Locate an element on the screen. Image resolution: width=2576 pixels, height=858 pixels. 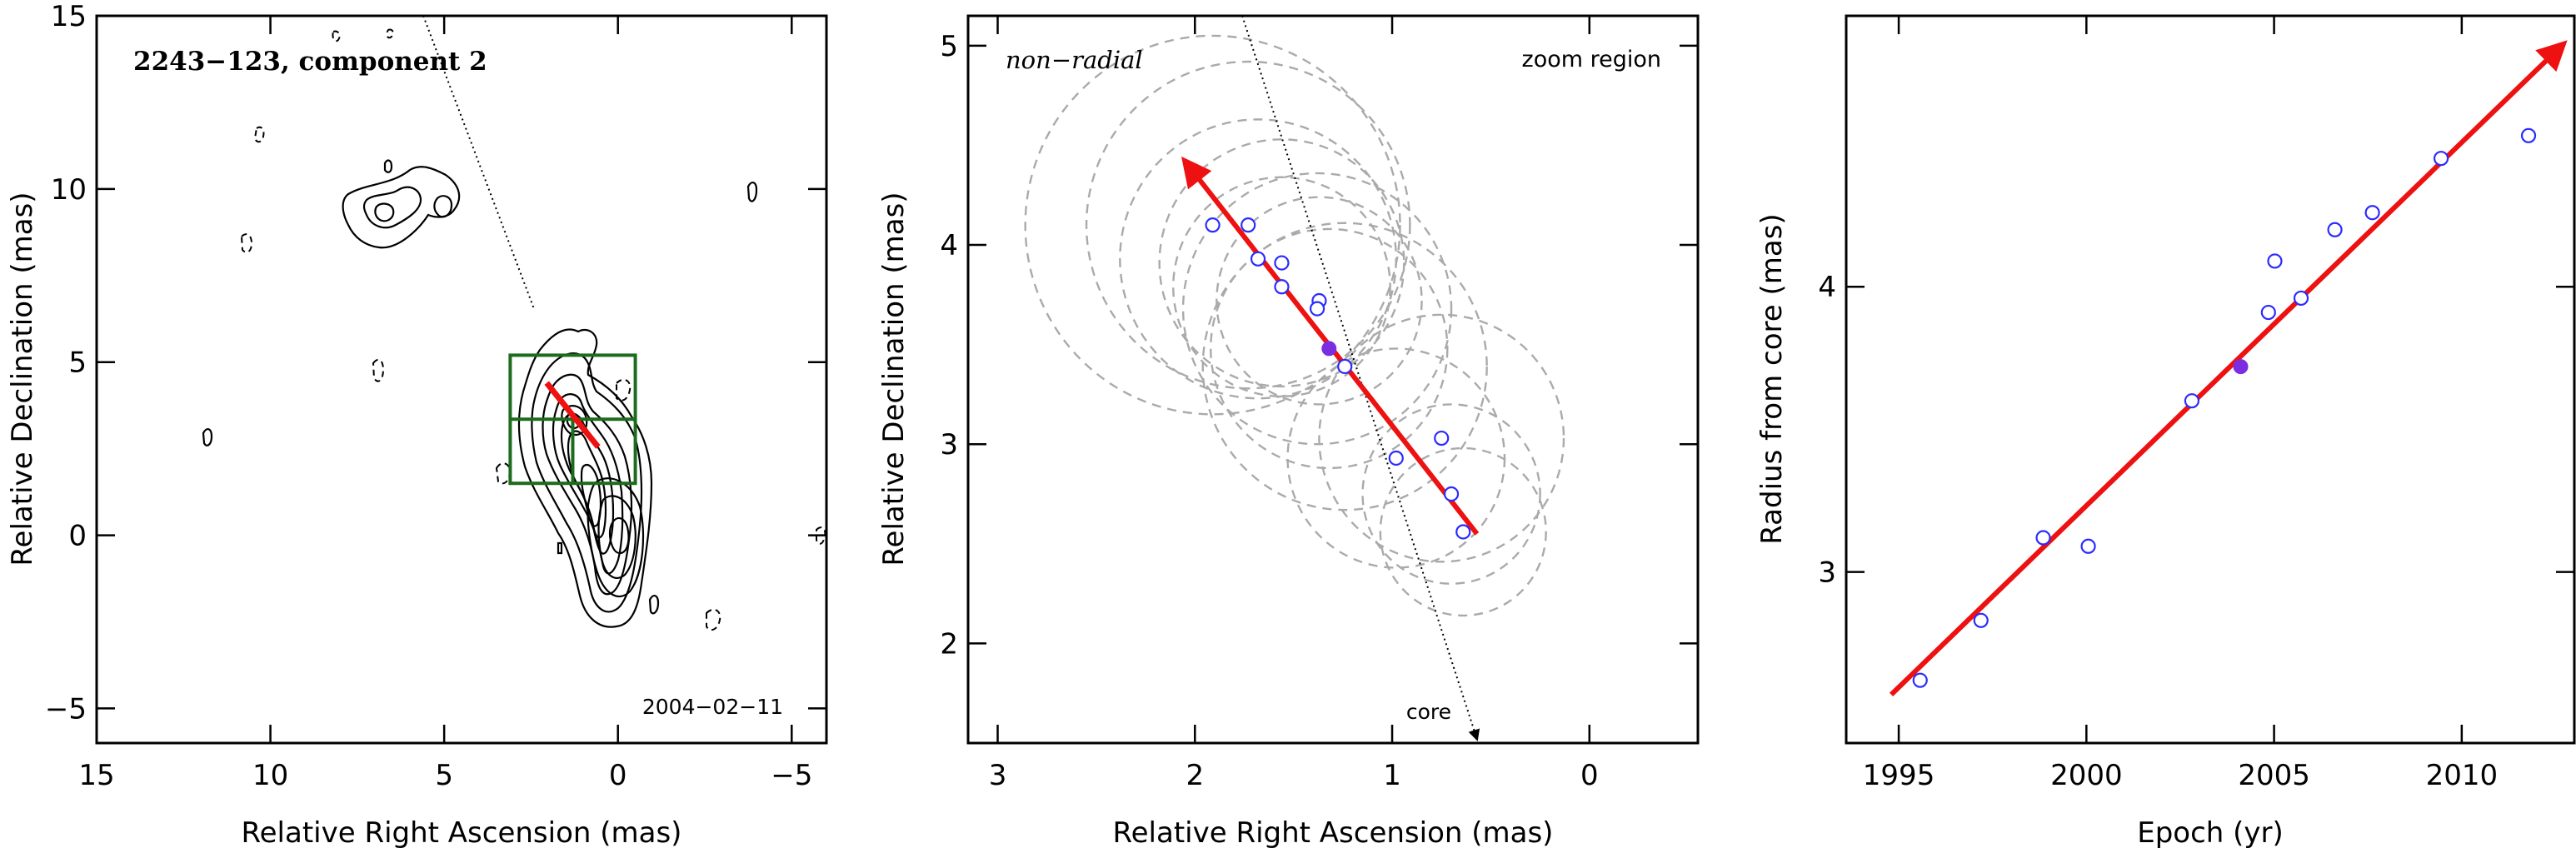
panel1-xlabel: Relative Right Ascension (mas) is located at coordinates (462, 833).